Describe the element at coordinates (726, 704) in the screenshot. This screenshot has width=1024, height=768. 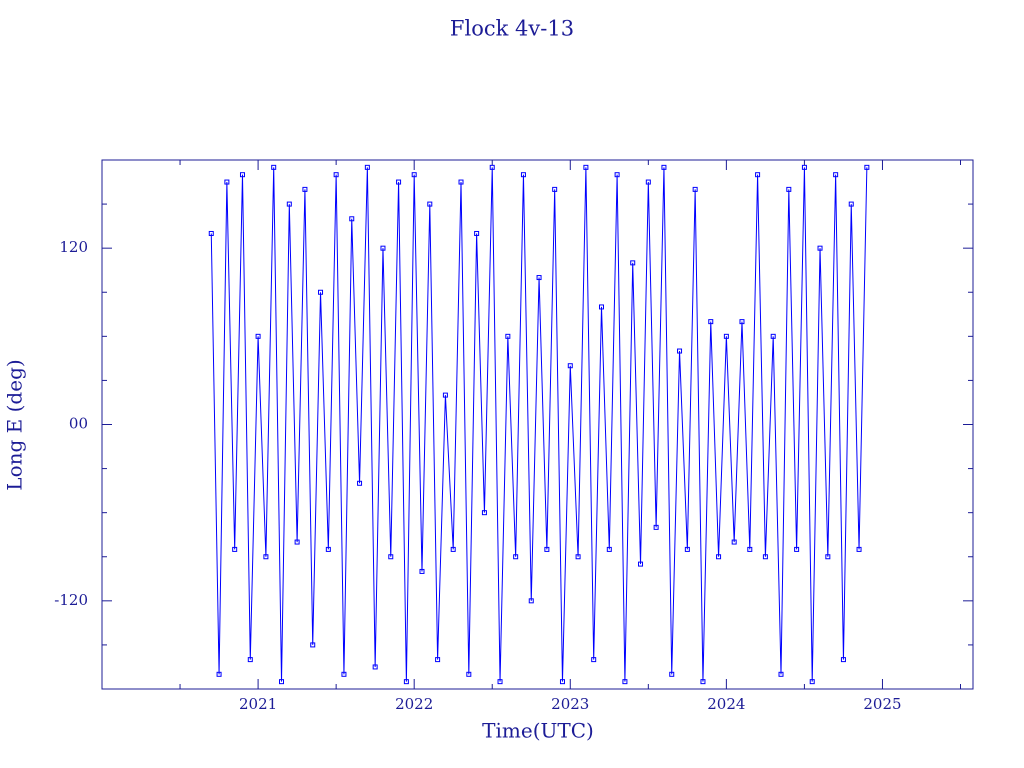
I see `x-tick-label: 2024` at that location.